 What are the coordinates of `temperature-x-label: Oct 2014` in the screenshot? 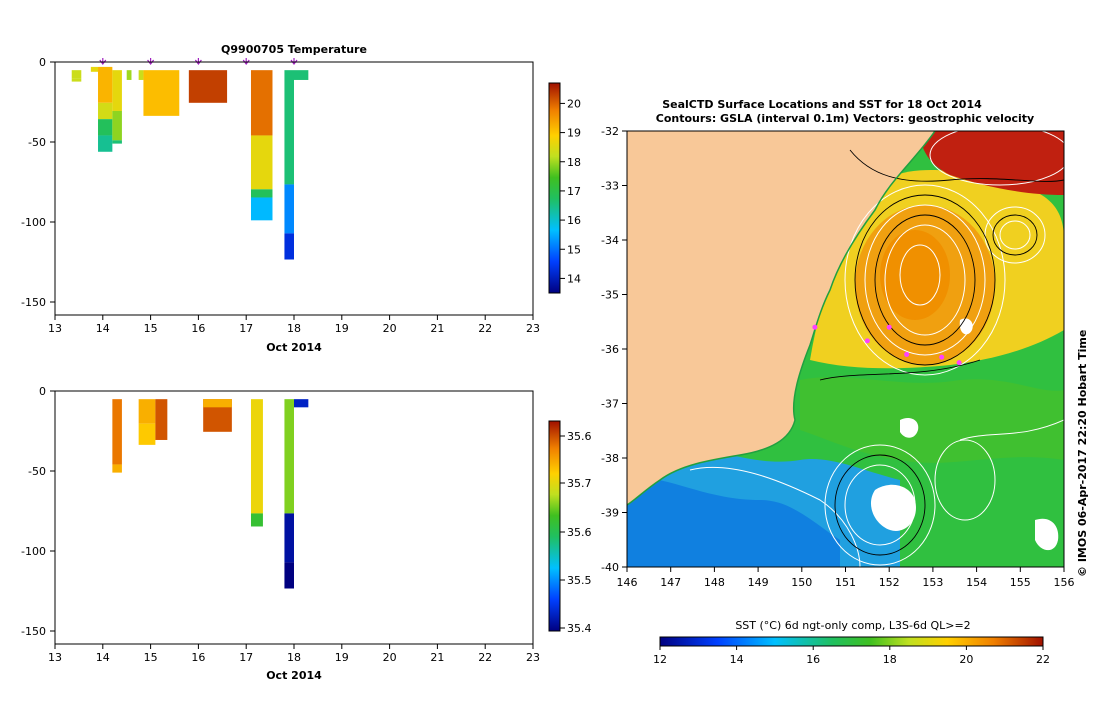 It's located at (294, 347).